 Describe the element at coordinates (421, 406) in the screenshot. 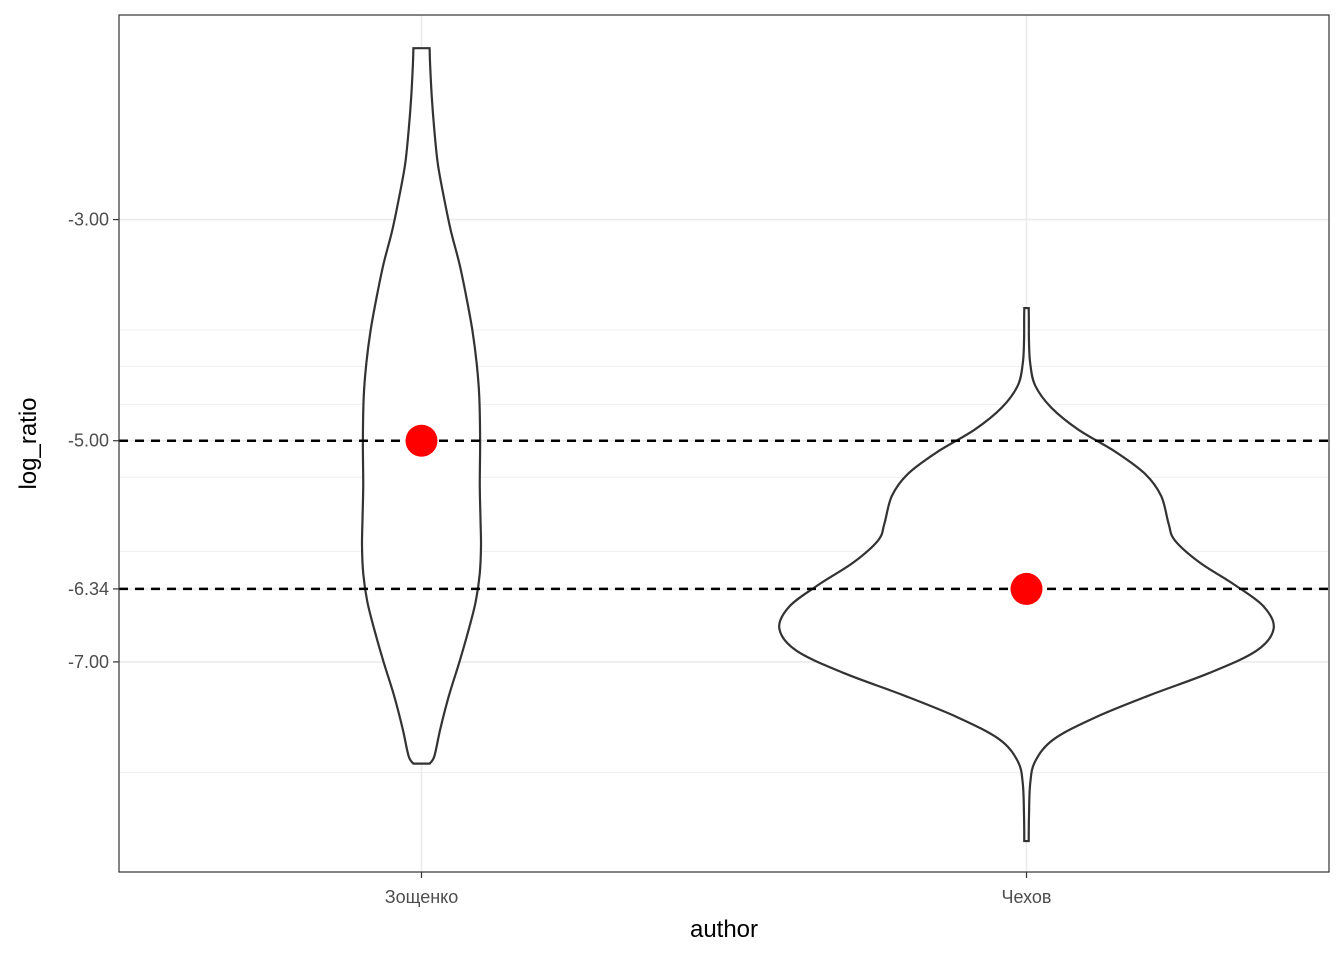

I see `violin-zoshchenko` at that location.